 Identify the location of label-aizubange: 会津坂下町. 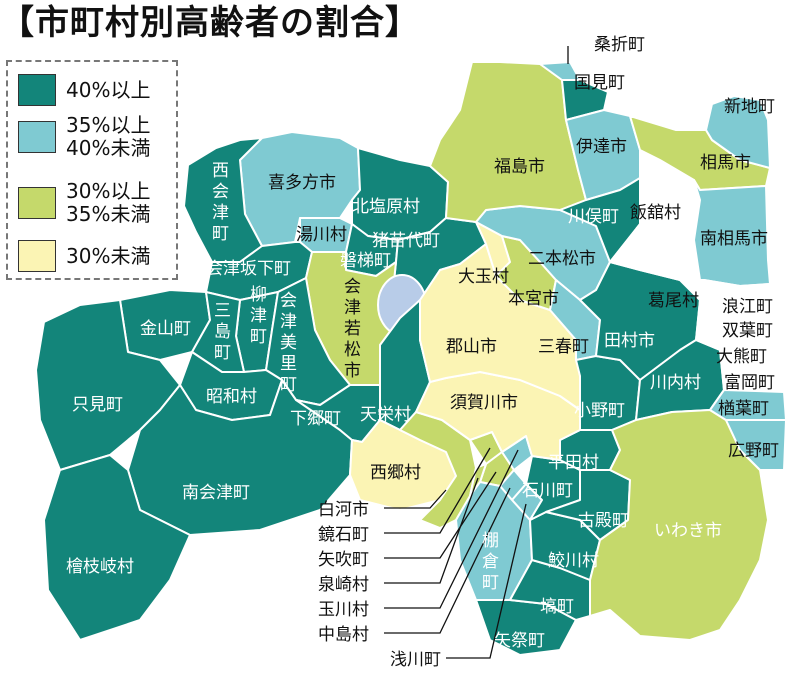
(248, 269).